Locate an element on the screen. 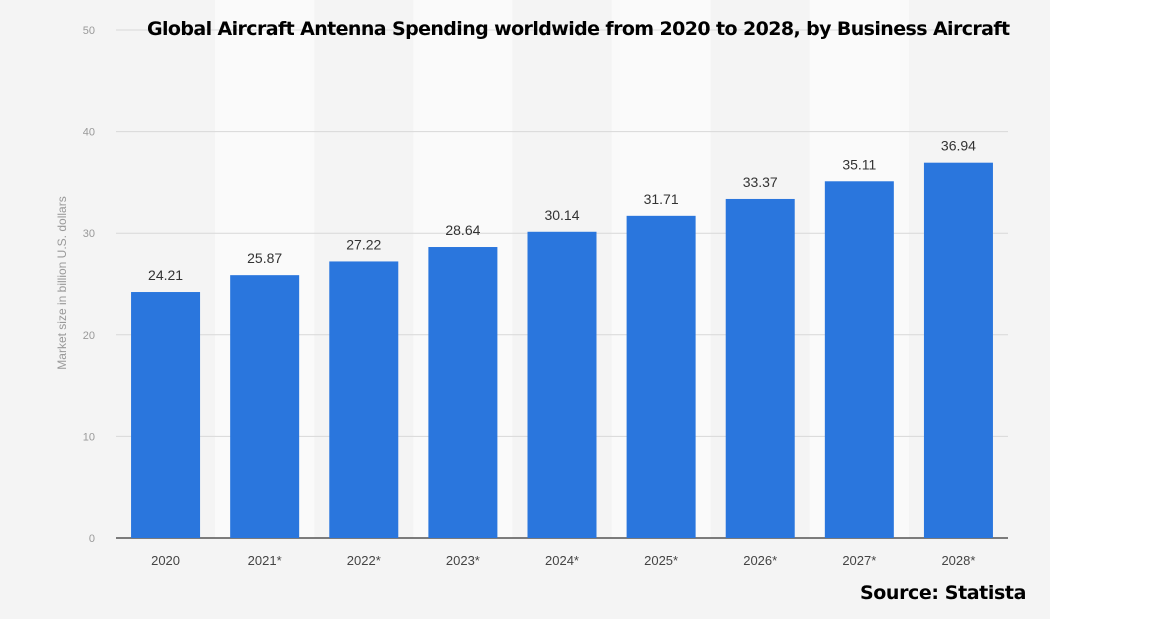 The height and width of the screenshot is (619, 1150). y-tick-label: 10 is located at coordinates (89, 437).